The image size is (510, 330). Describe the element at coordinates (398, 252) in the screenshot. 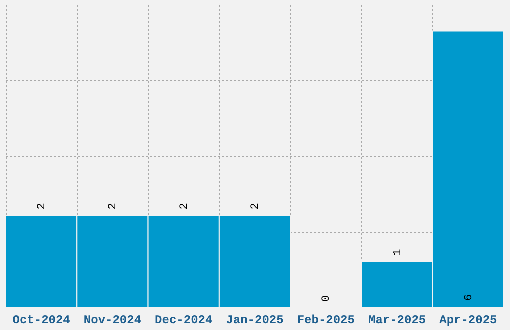

I see `data-label: 1` at that location.